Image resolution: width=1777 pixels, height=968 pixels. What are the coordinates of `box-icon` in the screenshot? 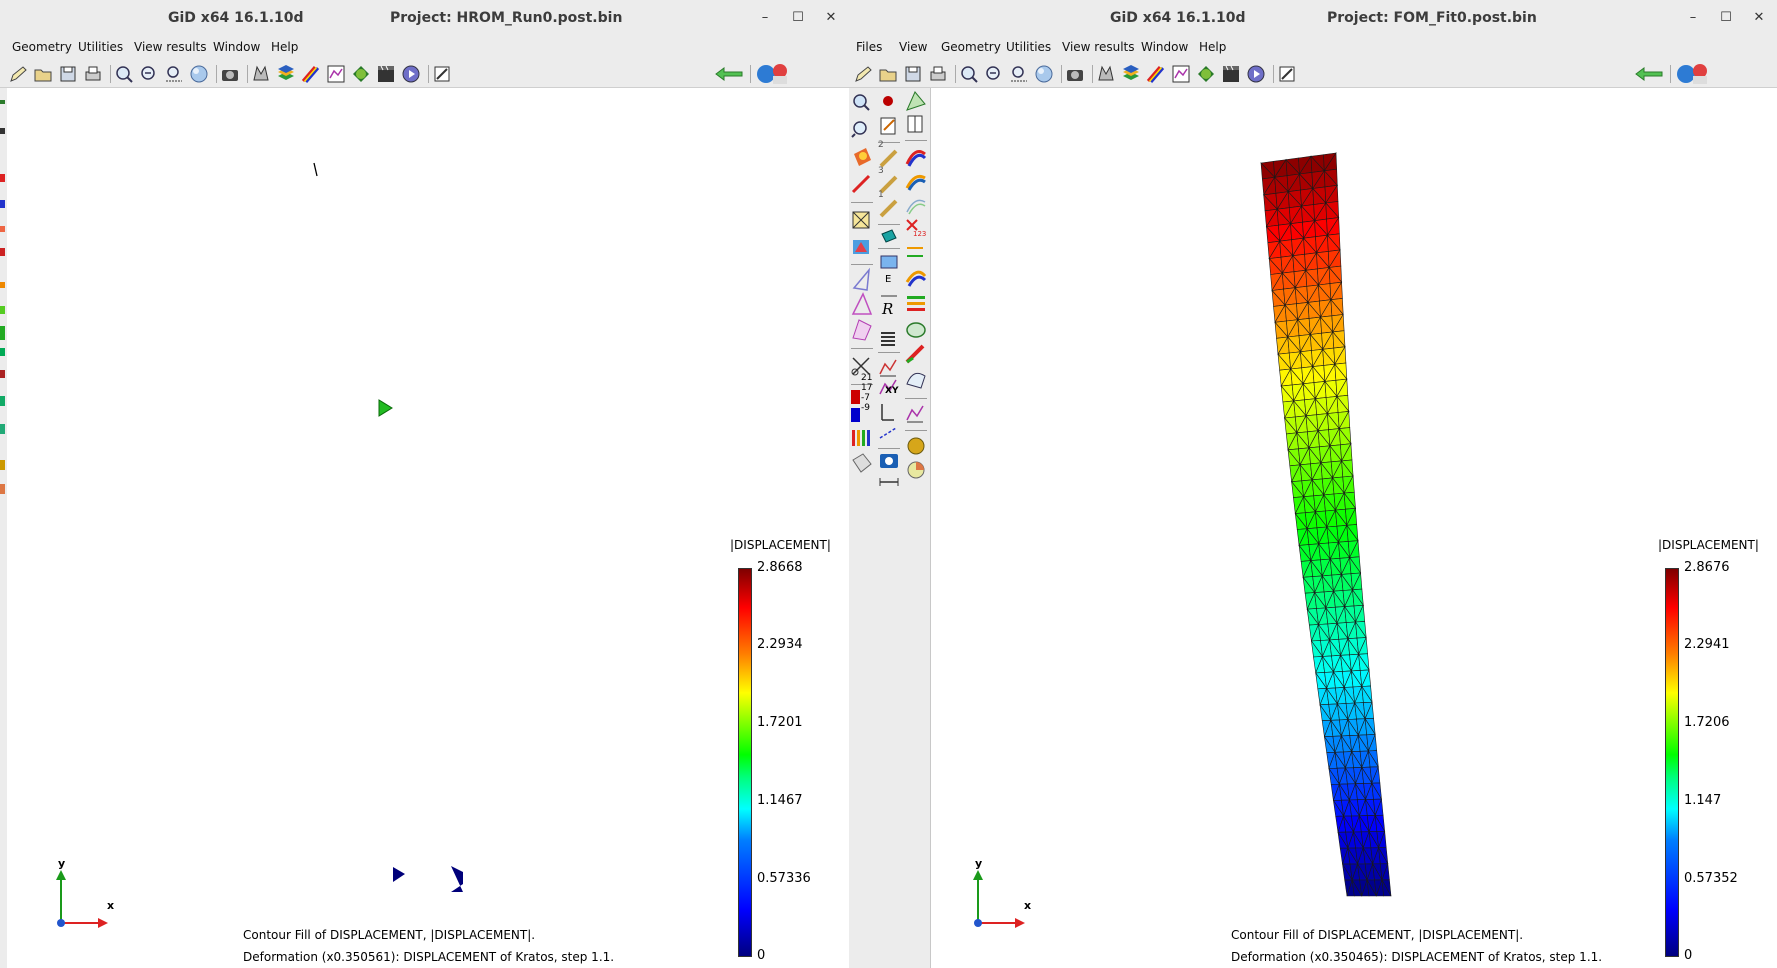 It's located at (861, 220).